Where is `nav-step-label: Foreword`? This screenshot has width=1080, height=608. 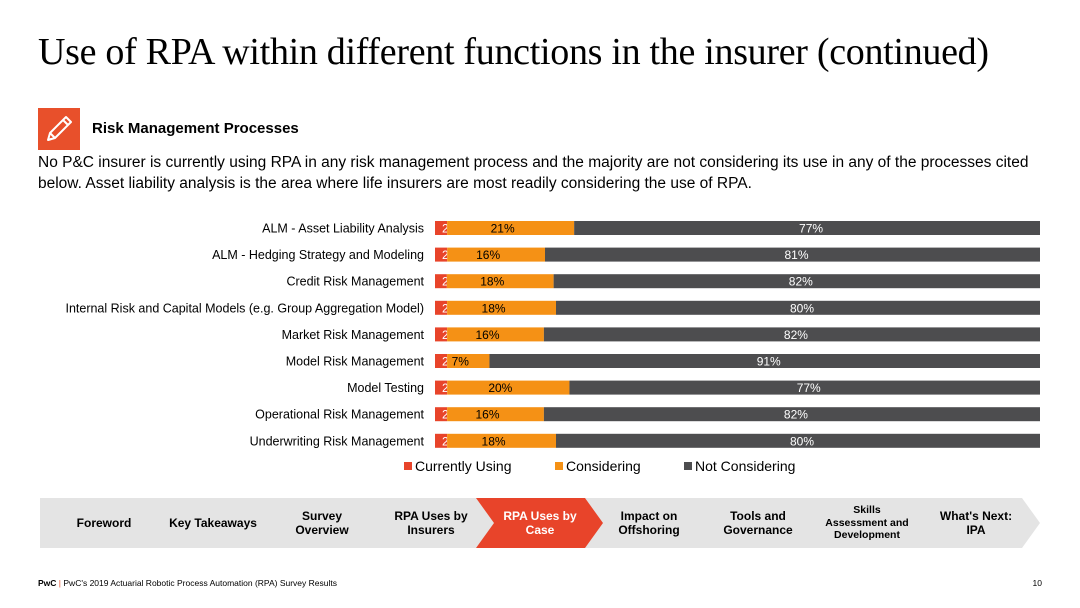 nav-step-label: Foreword is located at coordinates (104, 523).